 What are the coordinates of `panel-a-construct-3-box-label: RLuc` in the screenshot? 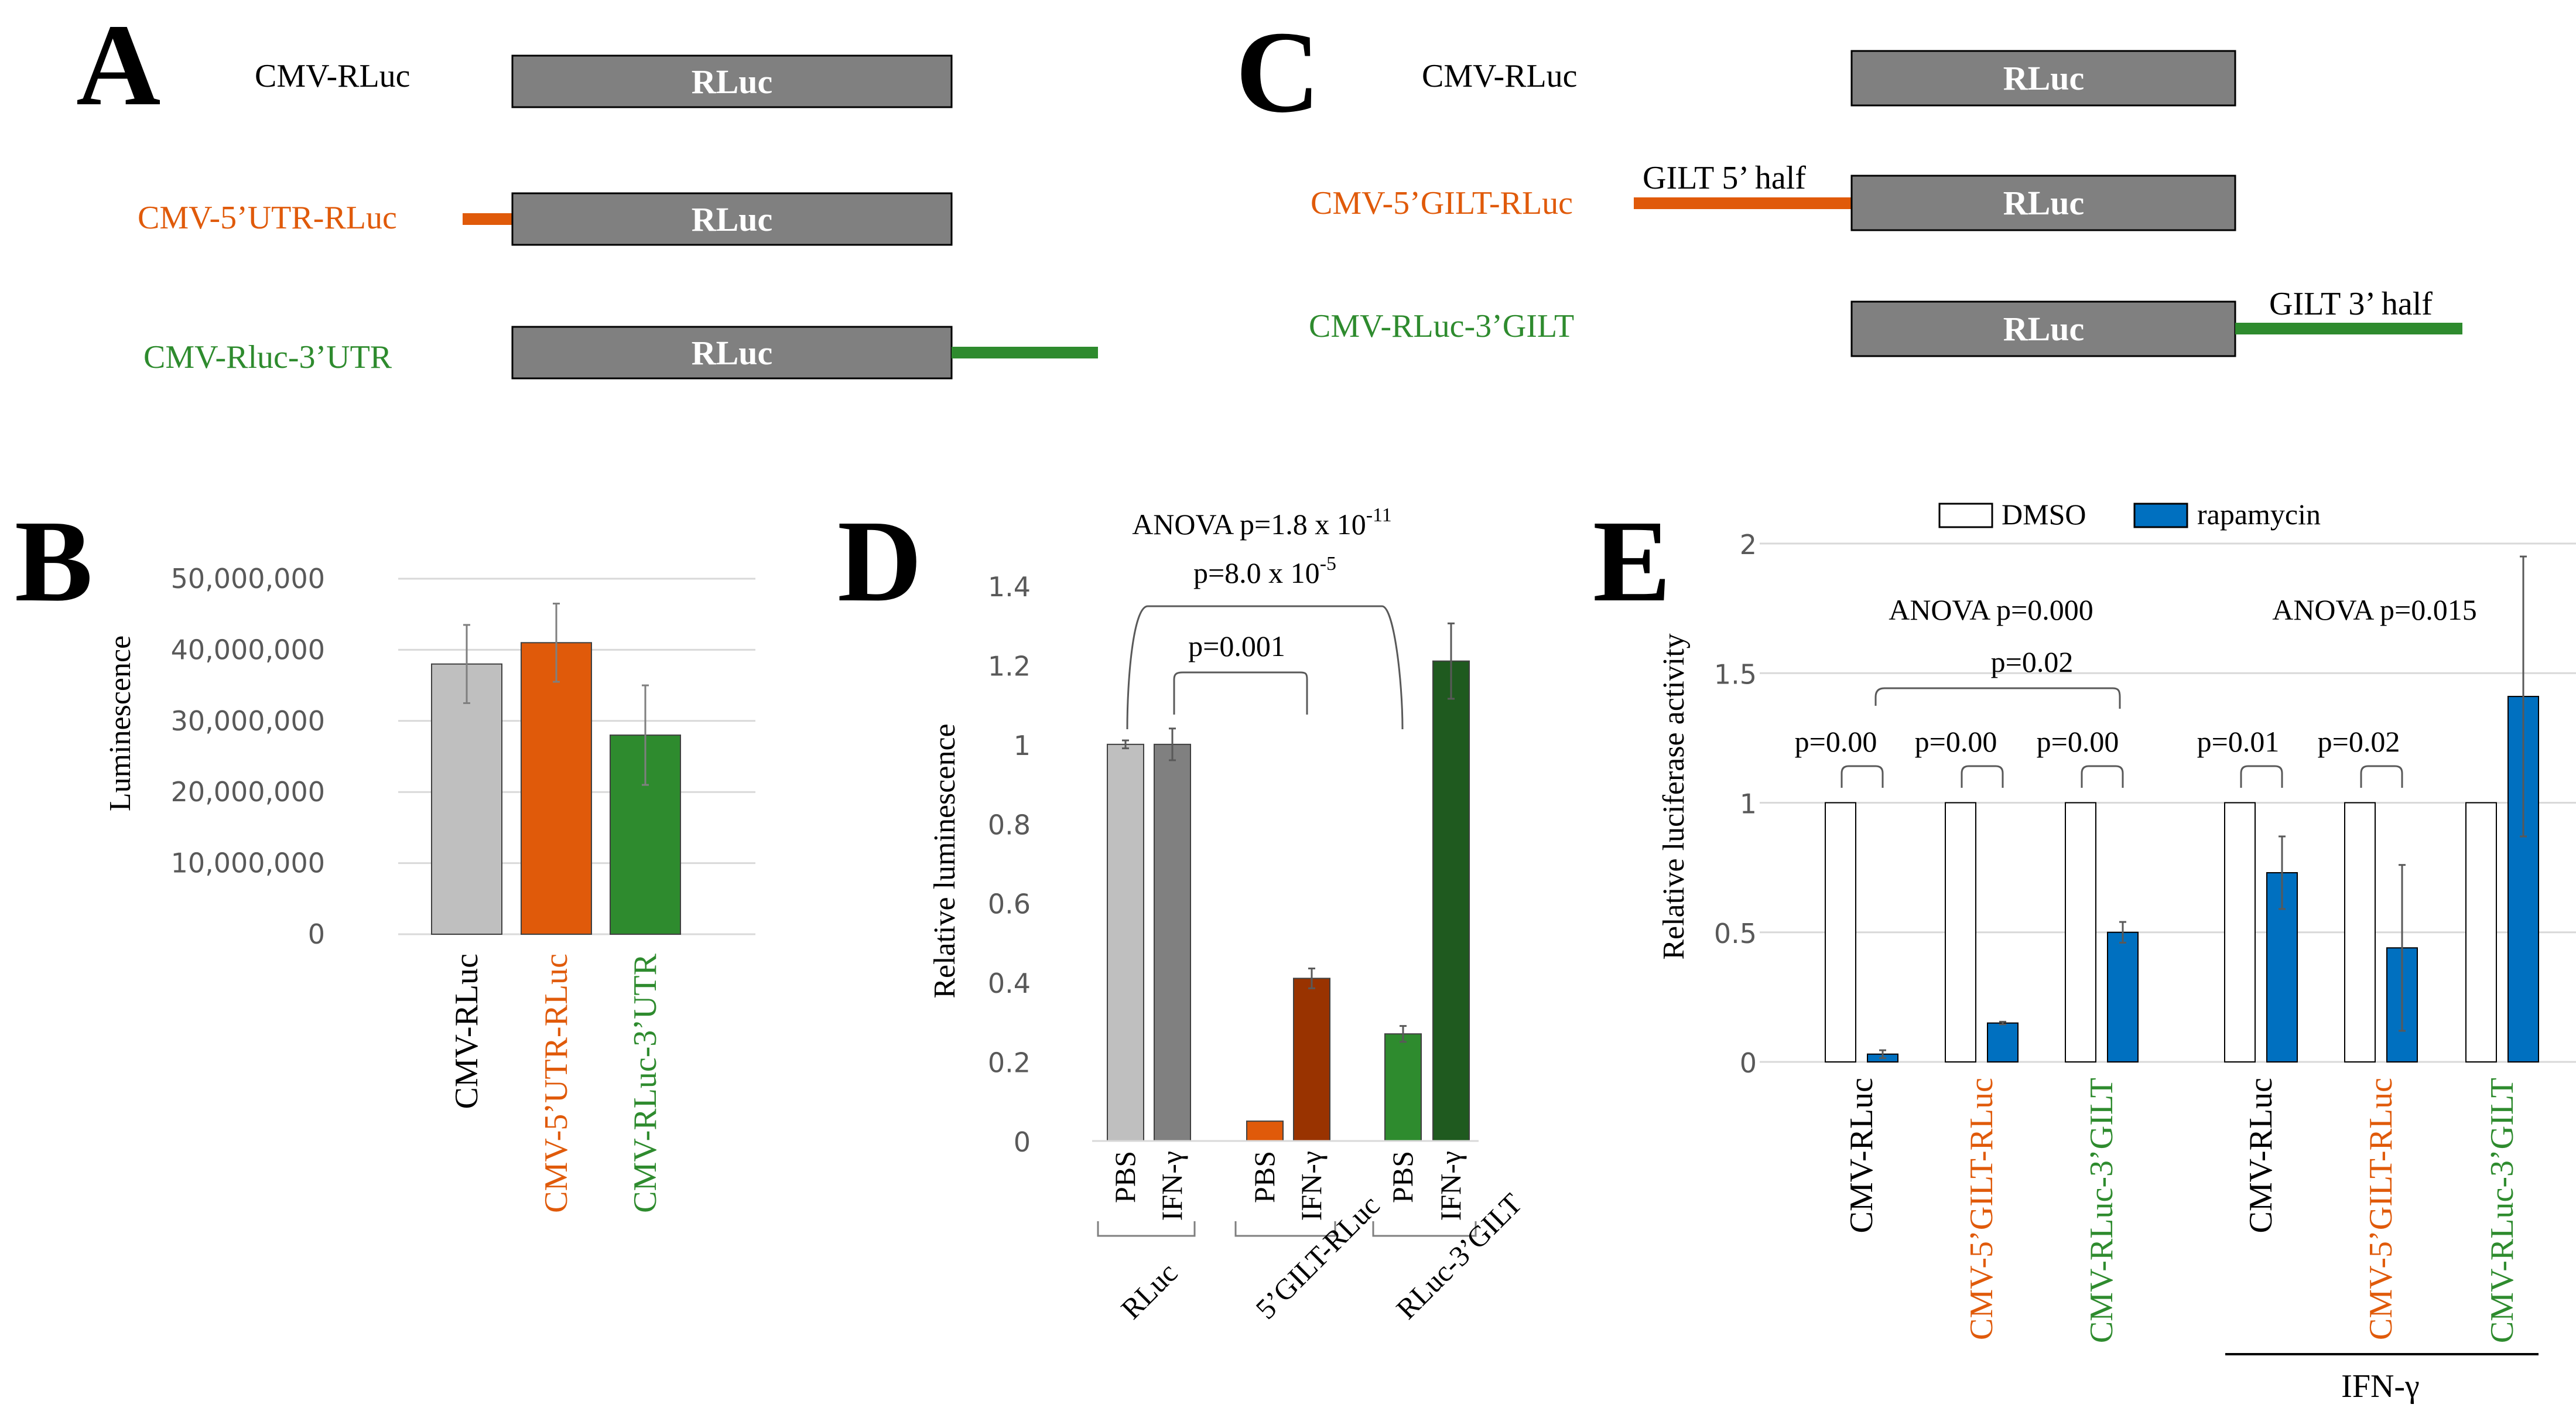 It's located at (732, 353).